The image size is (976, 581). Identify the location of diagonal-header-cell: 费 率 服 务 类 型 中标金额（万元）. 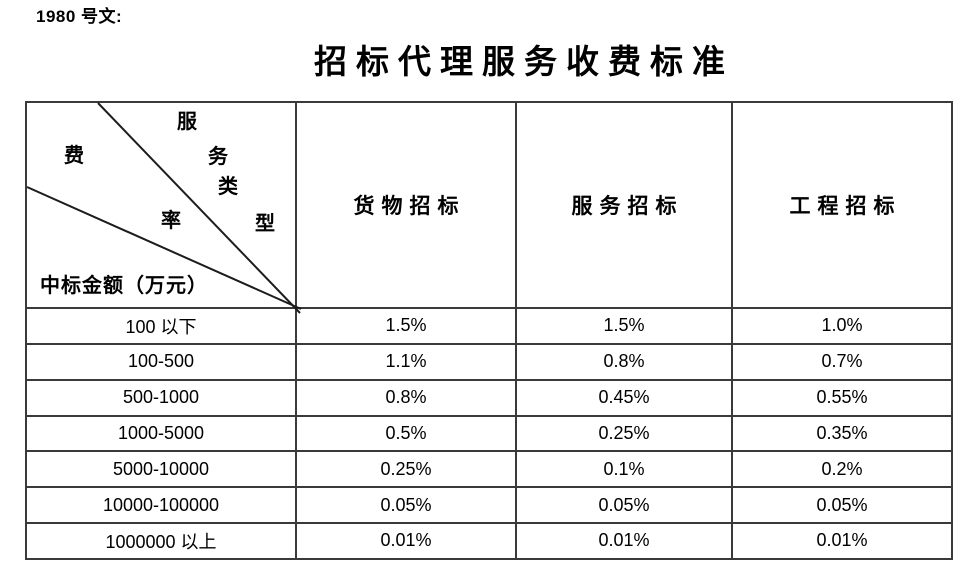
(163, 207).